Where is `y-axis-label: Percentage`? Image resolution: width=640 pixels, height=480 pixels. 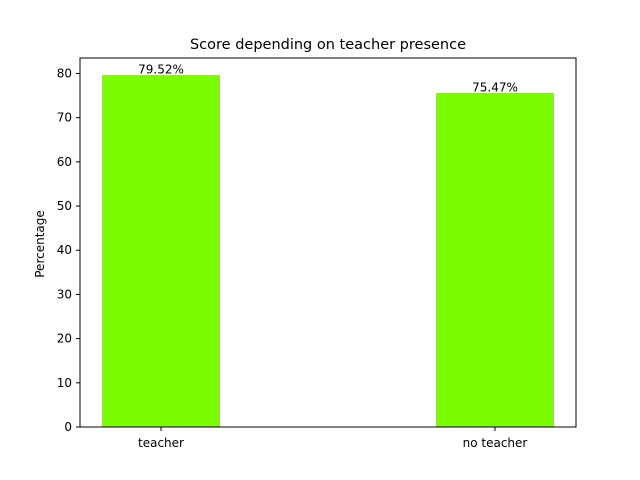
y-axis-label: Percentage is located at coordinates (40, 244).